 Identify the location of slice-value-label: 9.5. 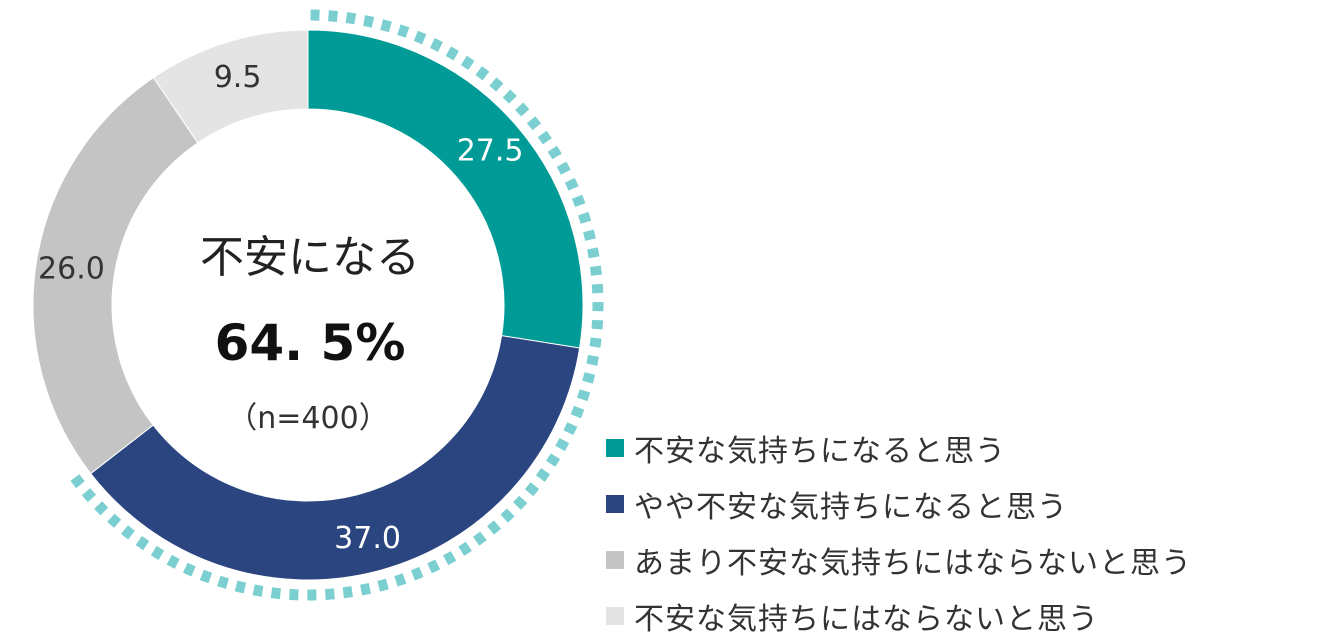
(238, 77).